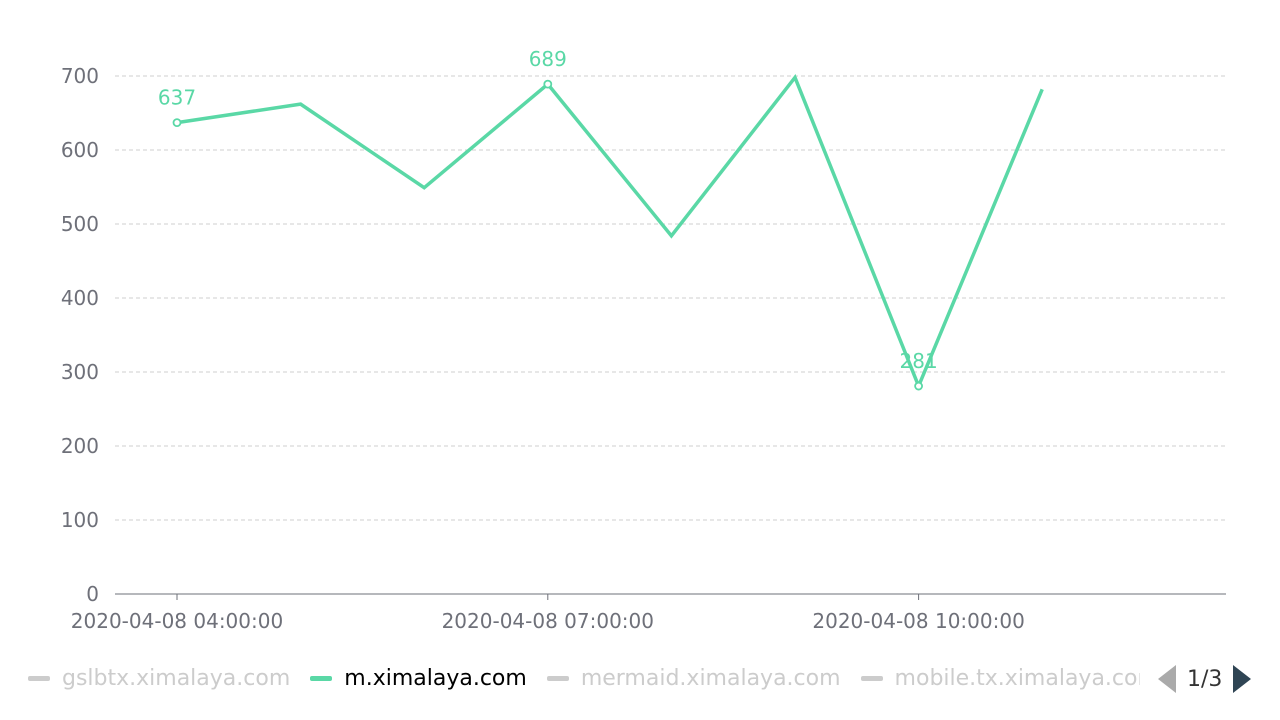  Describe the element at coordinates (1017, 678) in the screenshot. I see `legend-label: mobile.tx.ximalaya.com` at that location.